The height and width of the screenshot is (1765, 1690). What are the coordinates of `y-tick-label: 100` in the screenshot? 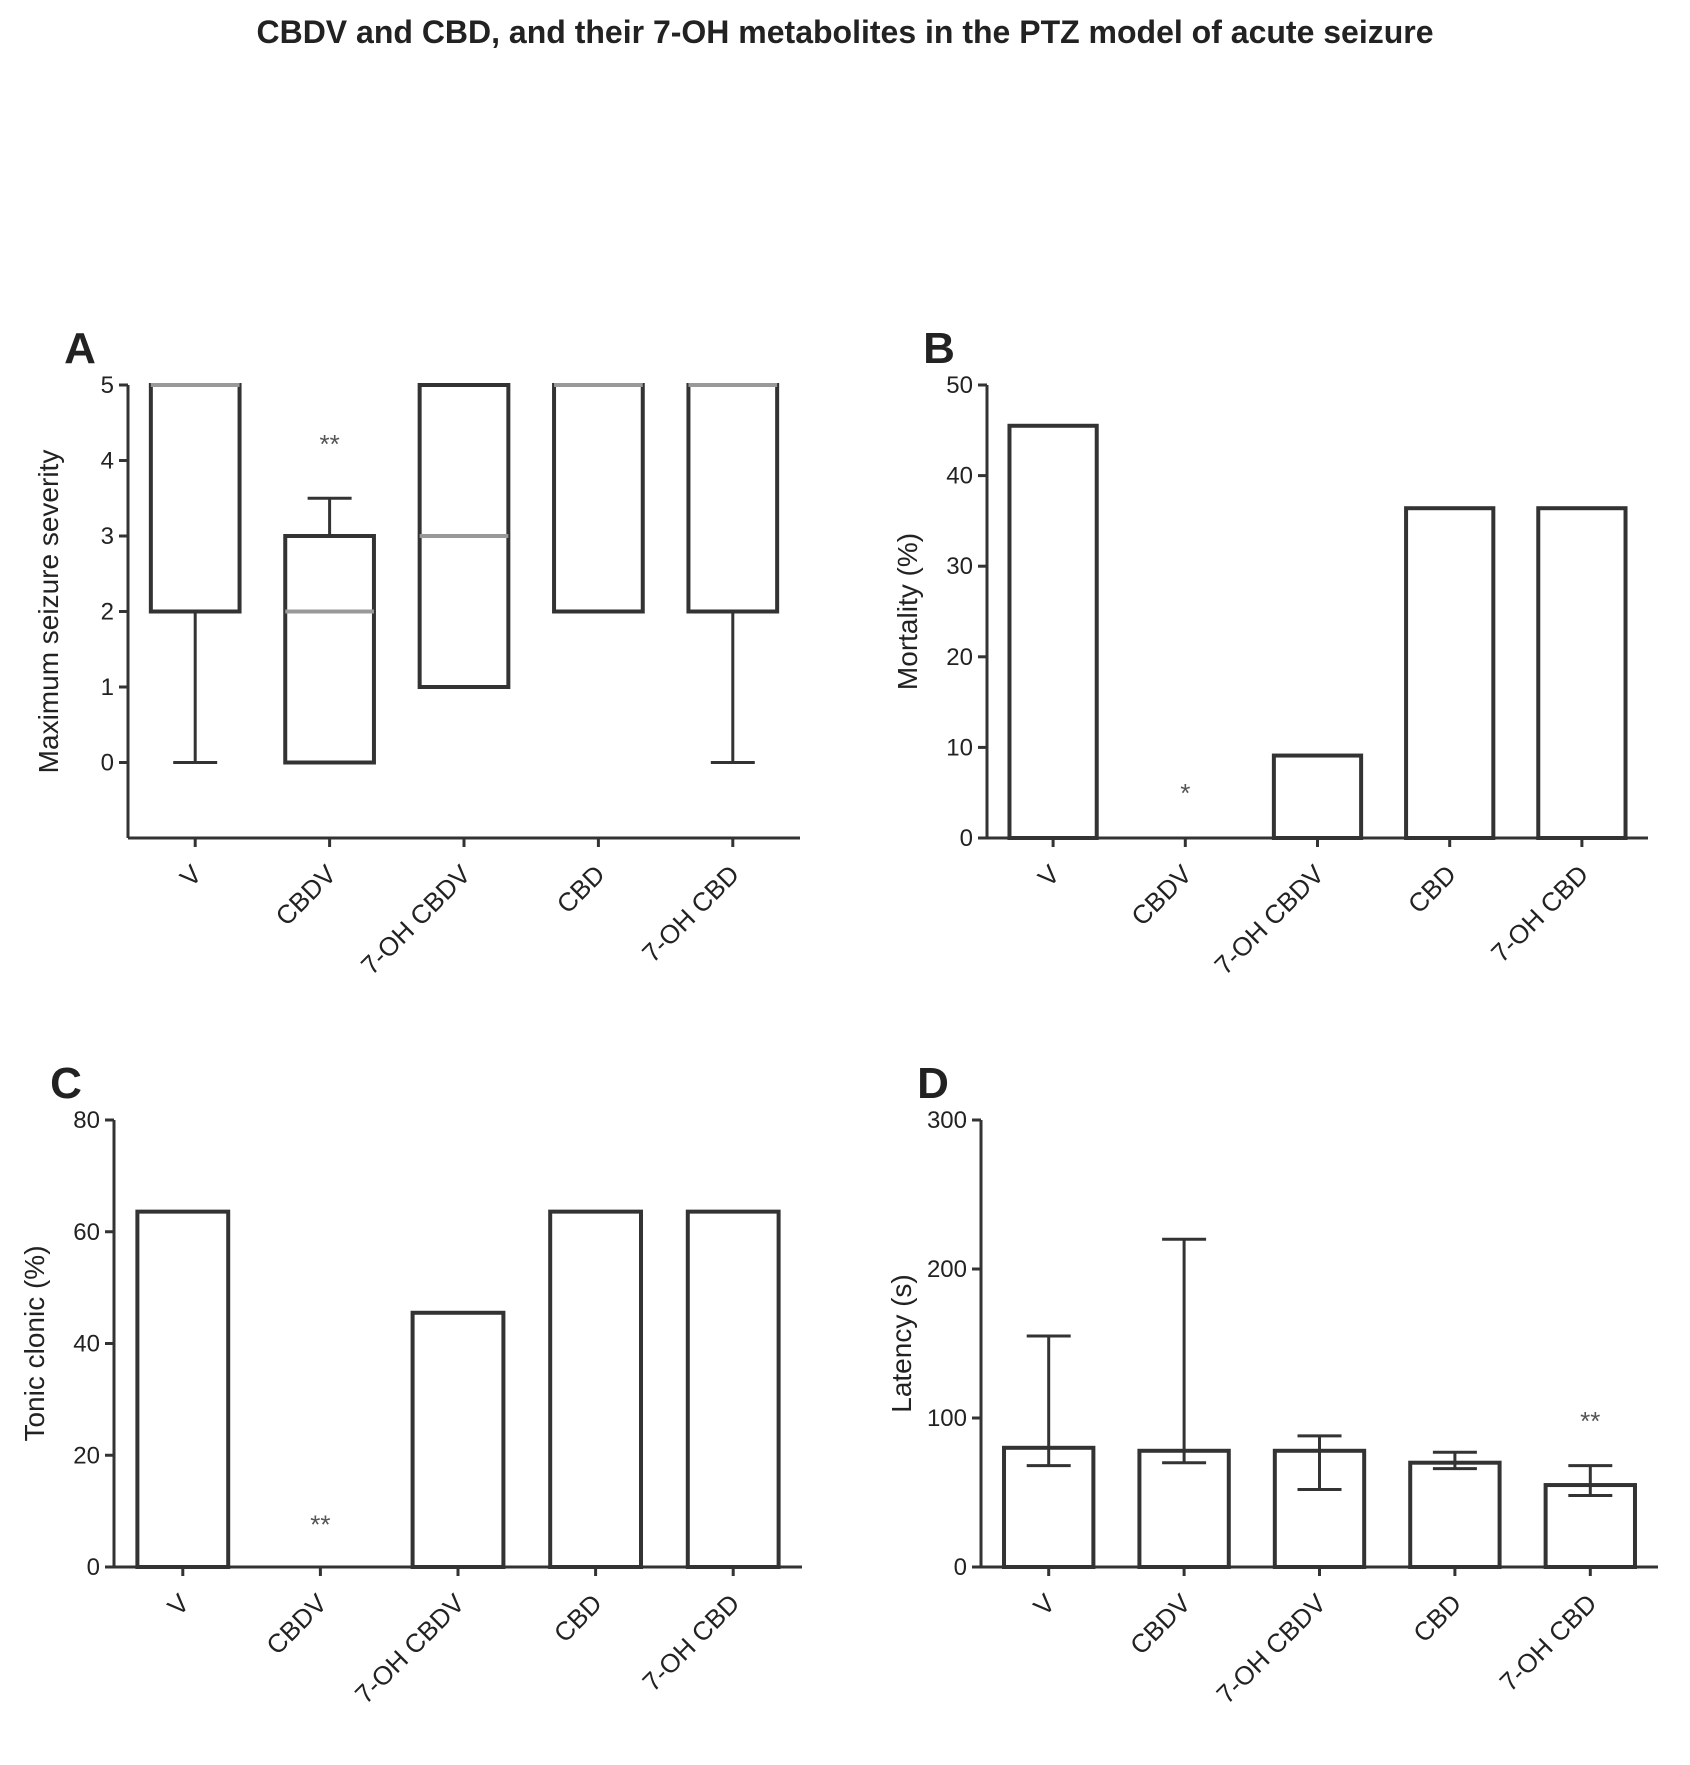 It's located at (947, 1418).